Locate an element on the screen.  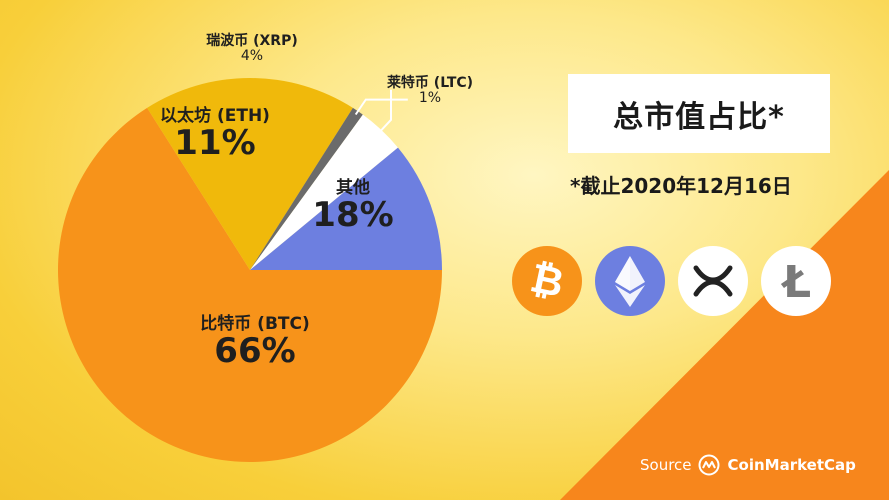
slice-ltc is located at coordinates (306, 188).